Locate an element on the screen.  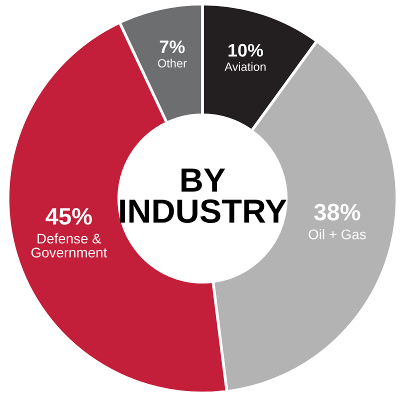
data-label: 45% is located at coordinates (69, 216).